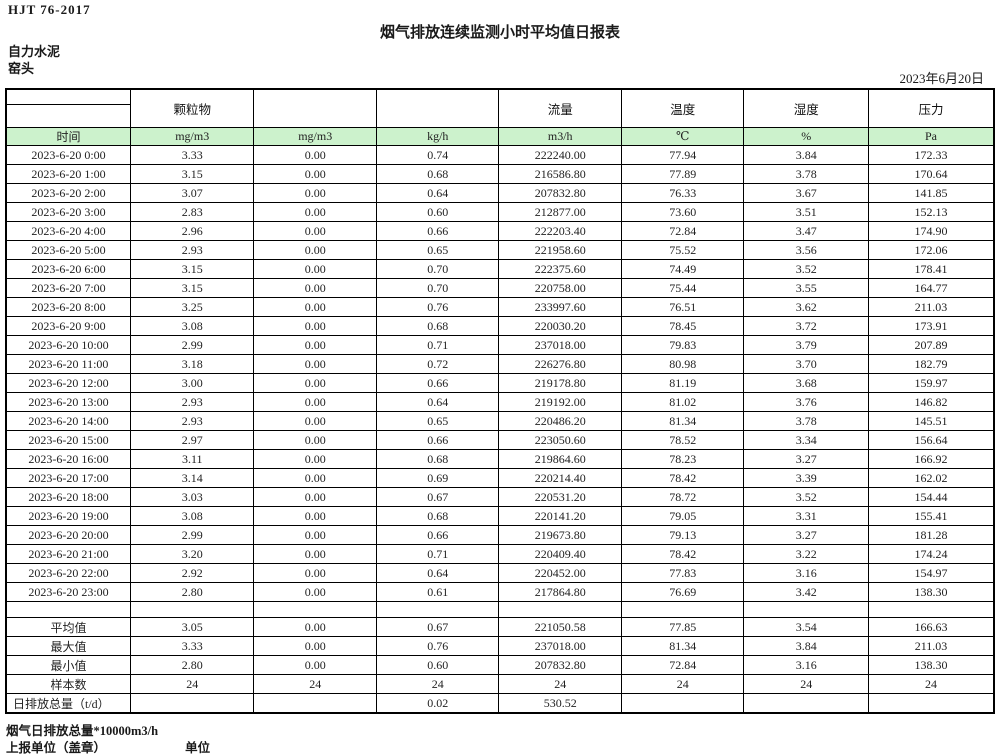 Image resolution: width=1000 pixels, height=755 pixels. What do you see at coordinates (68, 307) in the screenshot?
I see `time-cell: 2023-6-20 8:00` at bounding box center [68, 307].